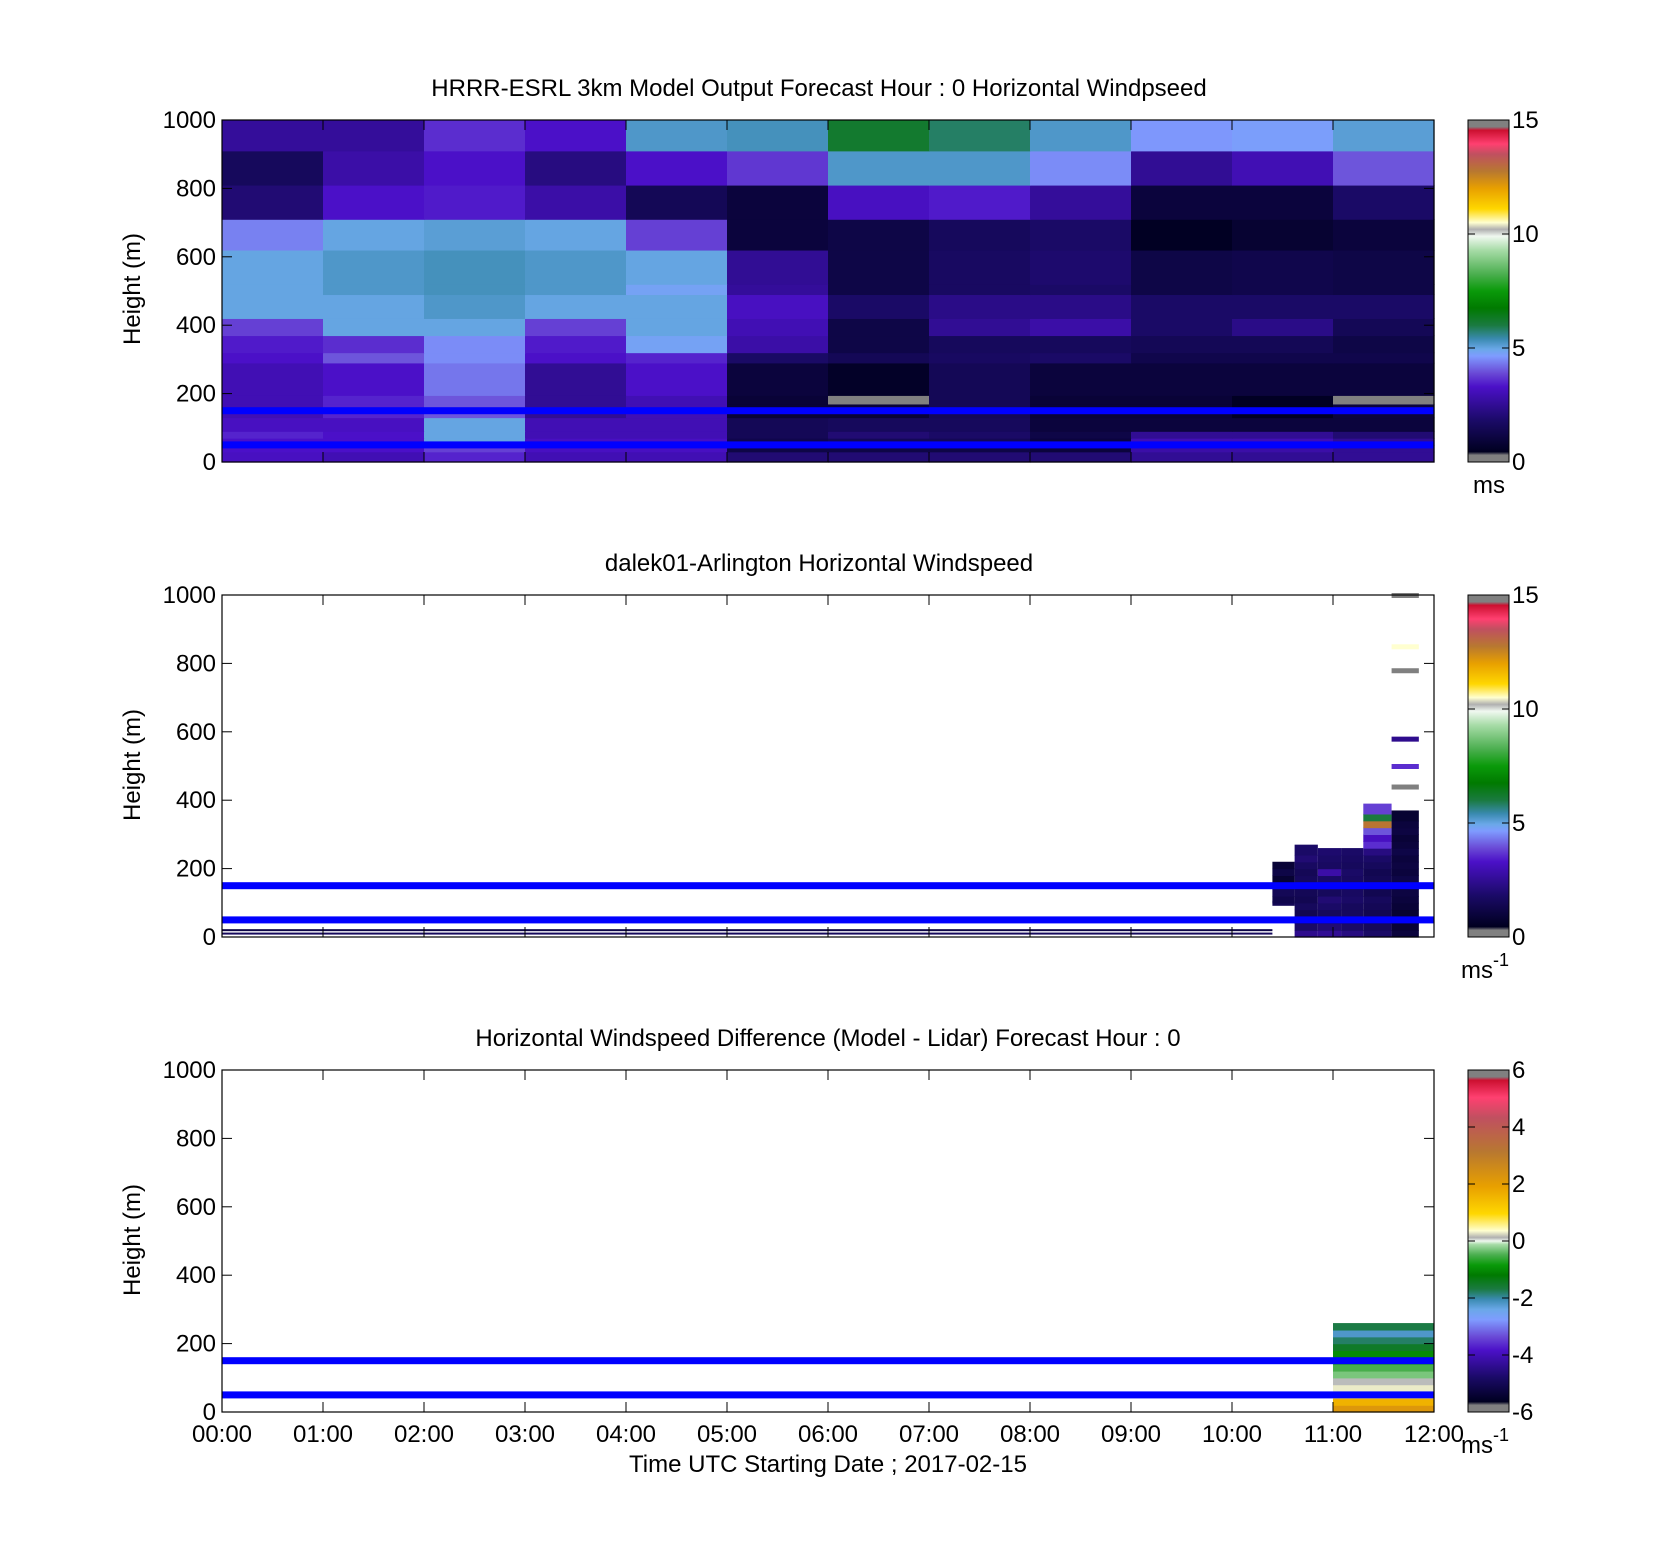  I want to click on x-tick-label: 00:00, so click(222, 1434).